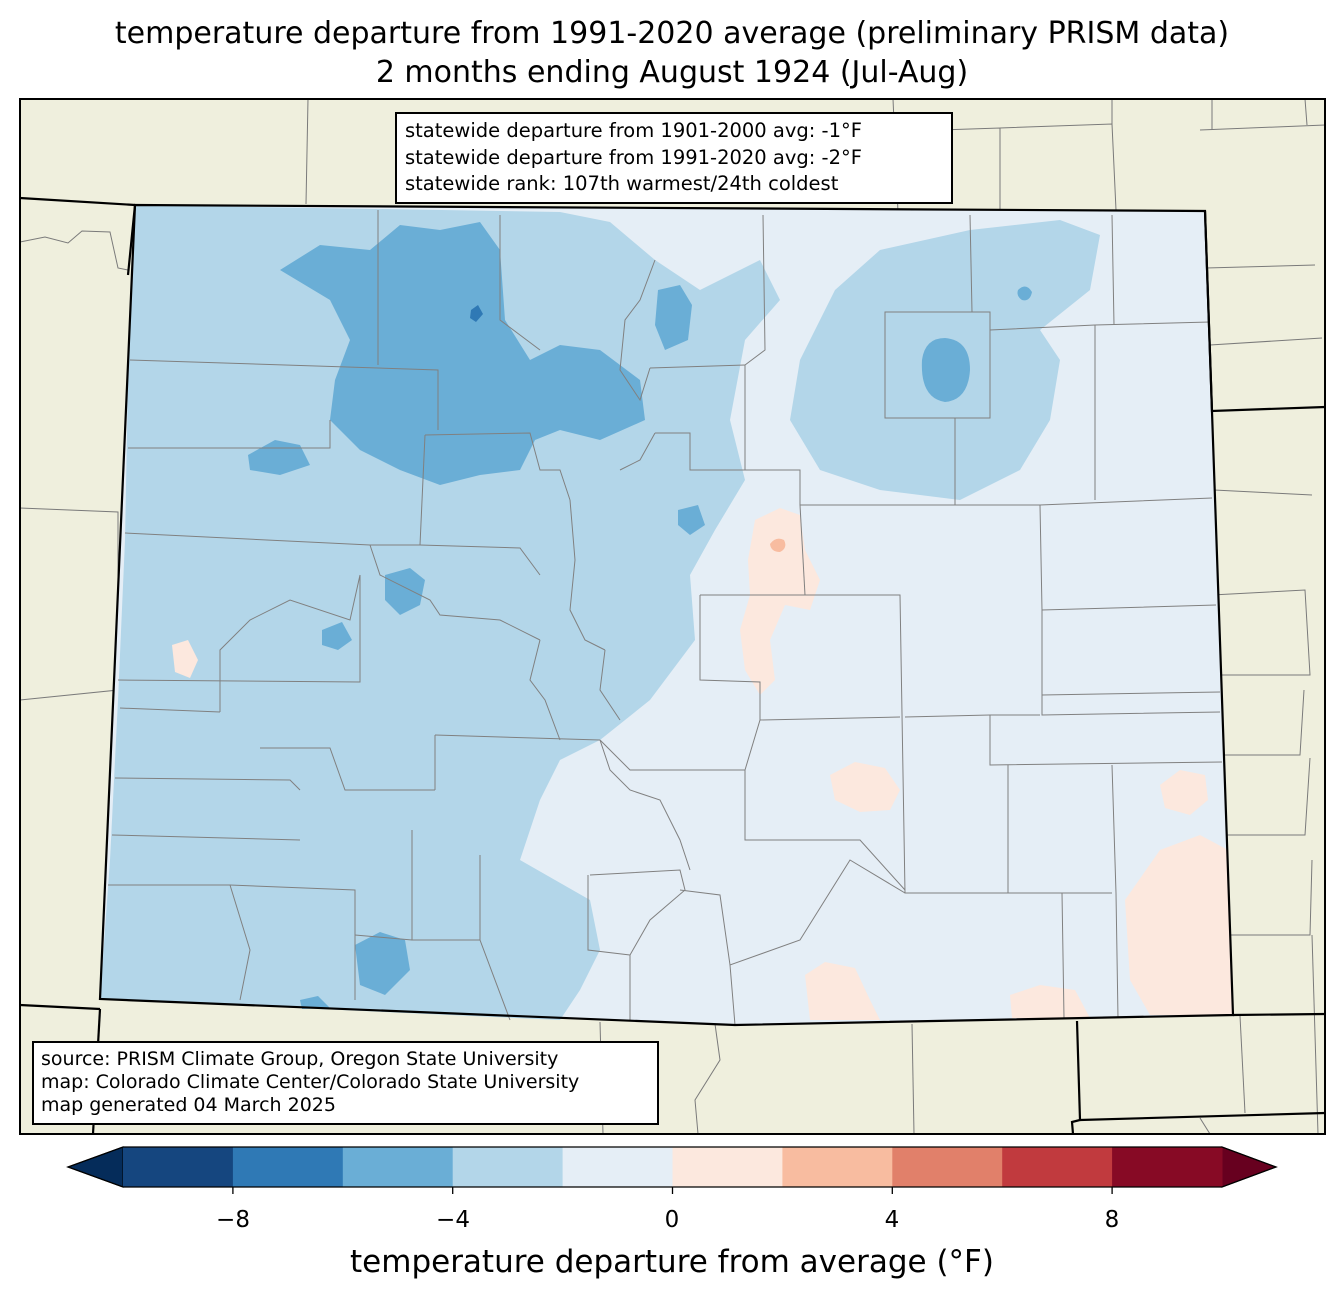  I want to click on region-cool-mid-front-range, so click(691, 520).